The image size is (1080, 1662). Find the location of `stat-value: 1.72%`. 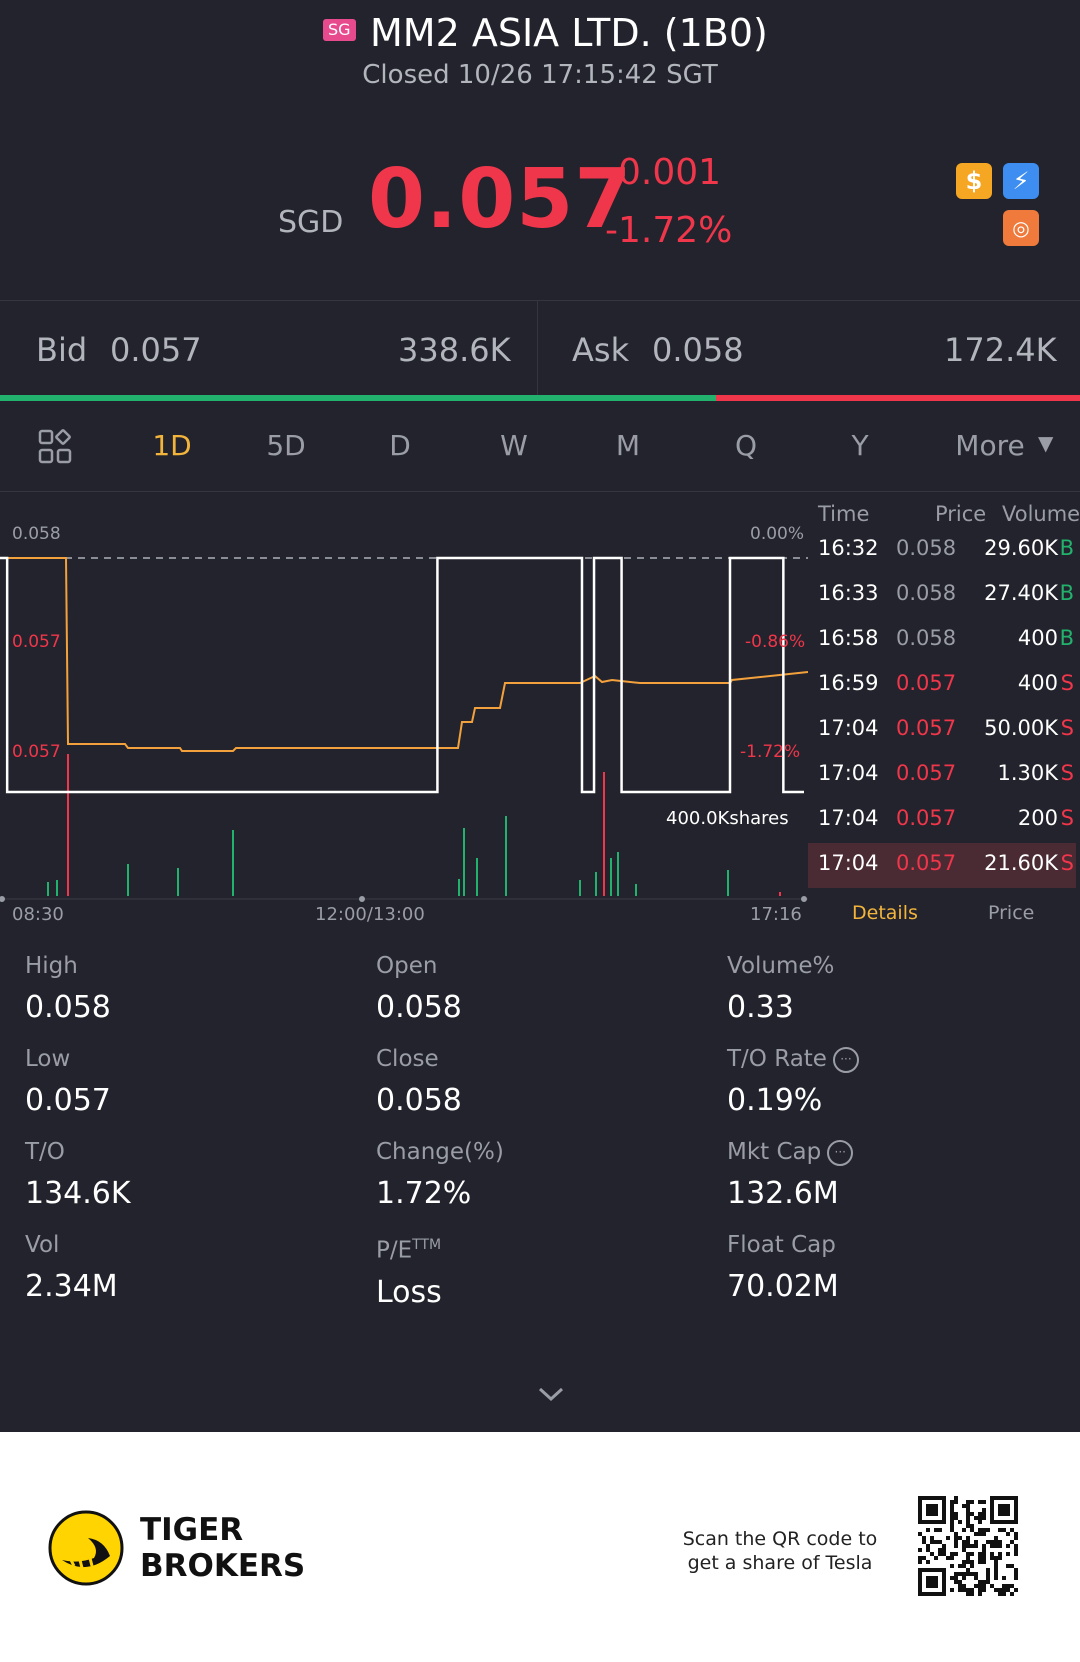

stat-value: 1.72% is located at coordinates (424, 1193).